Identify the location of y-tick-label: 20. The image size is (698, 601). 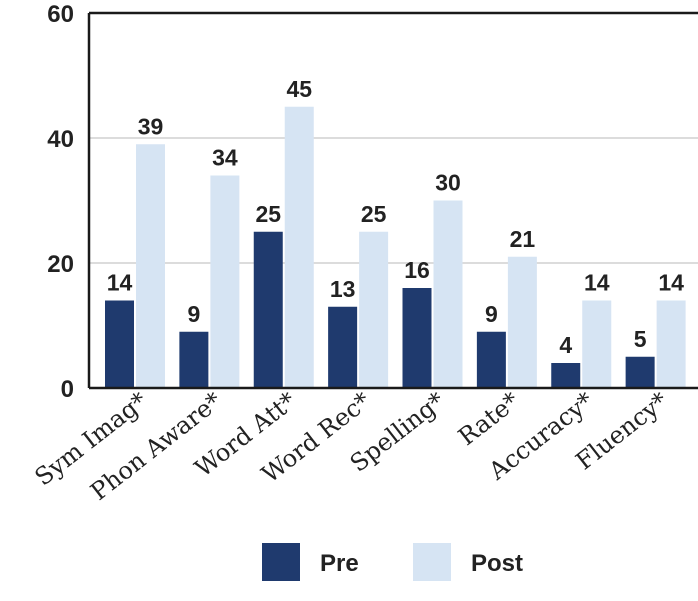
(60, 264).